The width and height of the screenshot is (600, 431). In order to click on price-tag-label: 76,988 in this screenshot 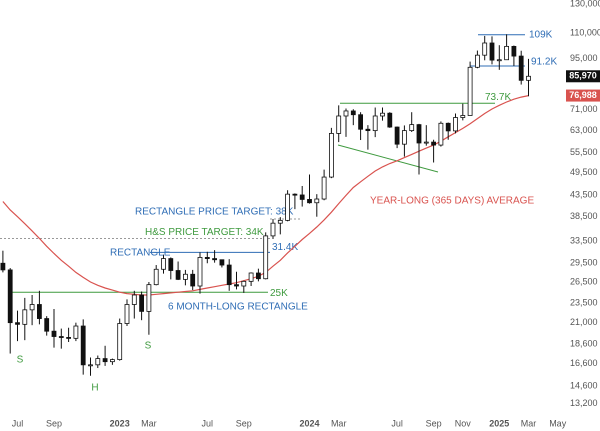, I will do `click(583, 95)`.